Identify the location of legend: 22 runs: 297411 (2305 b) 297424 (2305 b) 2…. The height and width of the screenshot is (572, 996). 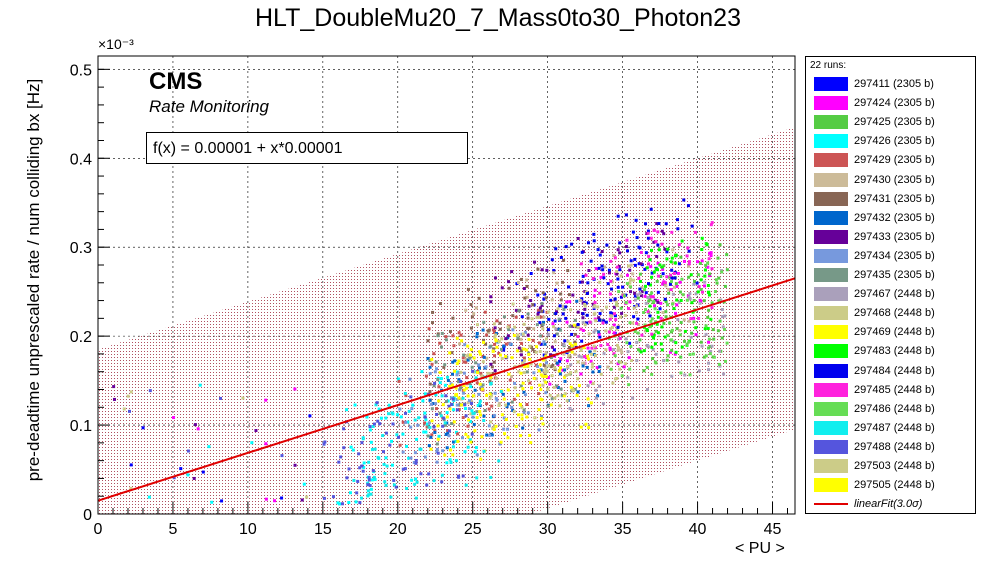
(890, 285).